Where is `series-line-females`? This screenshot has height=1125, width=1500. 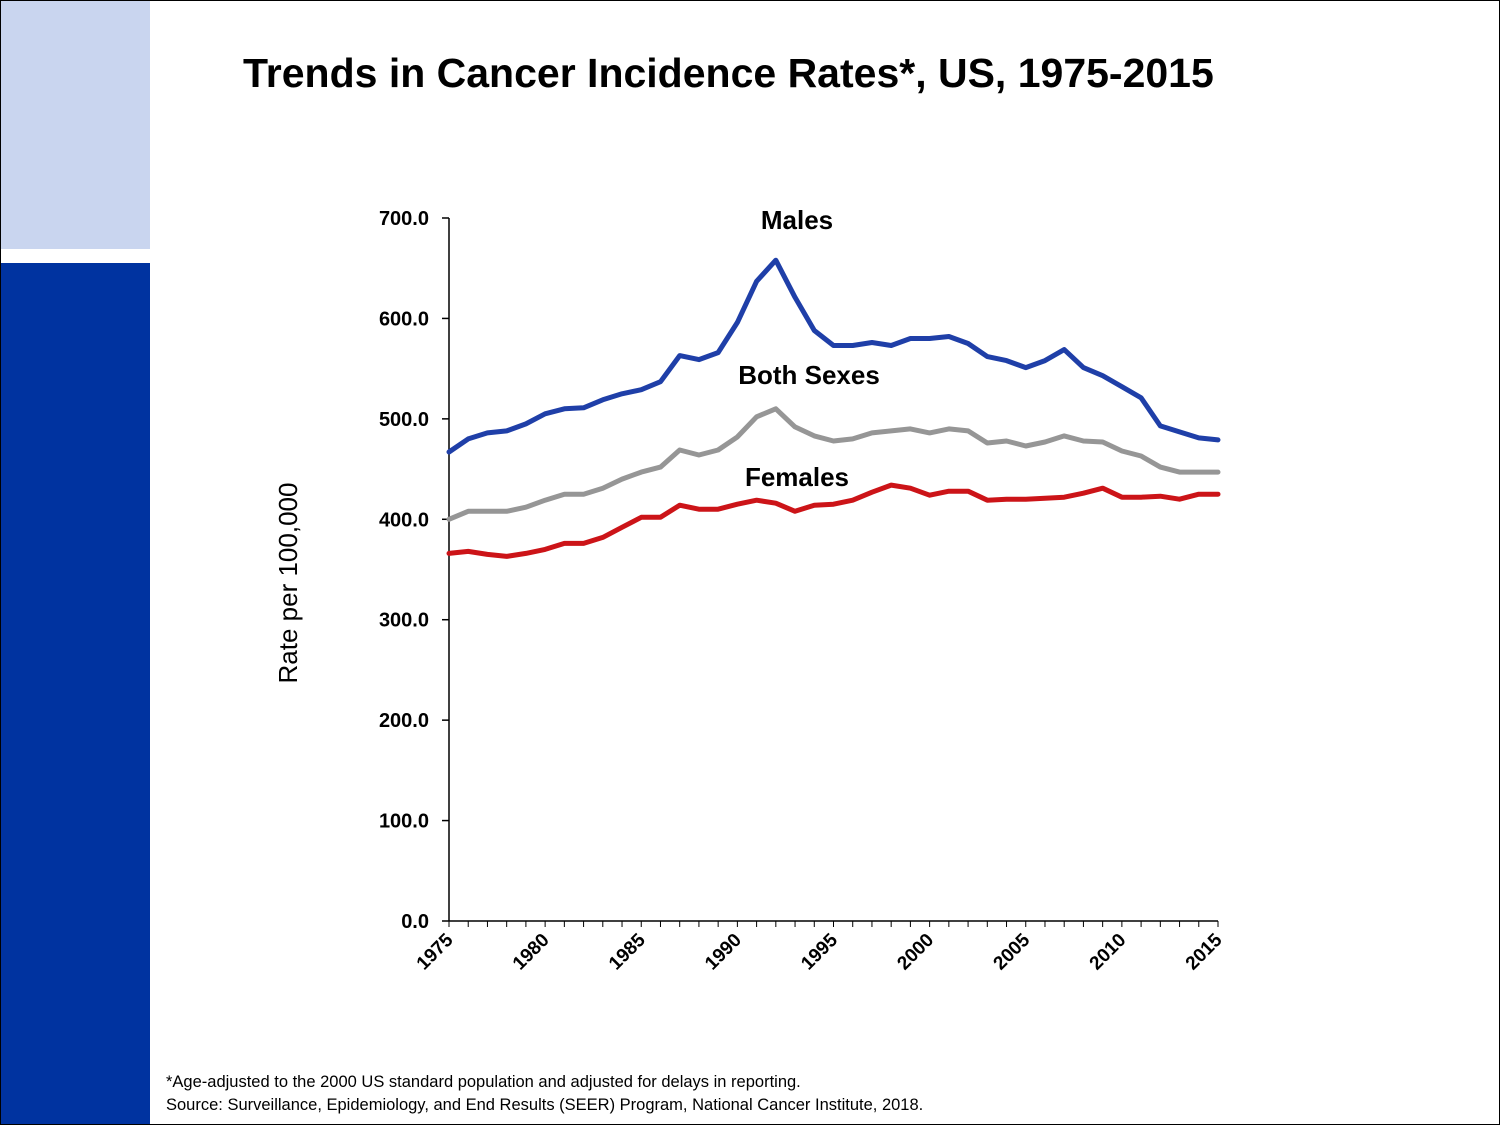
series-line-females is located at coordinates (833, 520).